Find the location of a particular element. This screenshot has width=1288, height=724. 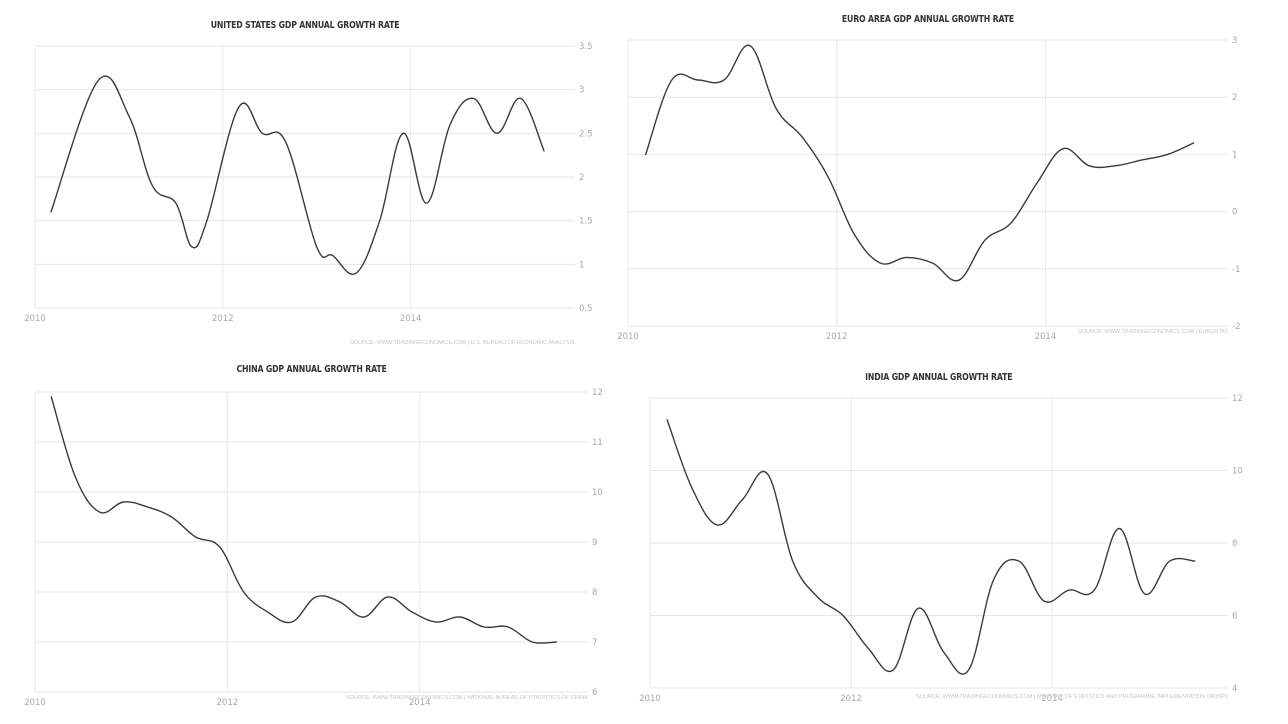

y-tick-label: 2.5 is located at coordinates (586, 134).